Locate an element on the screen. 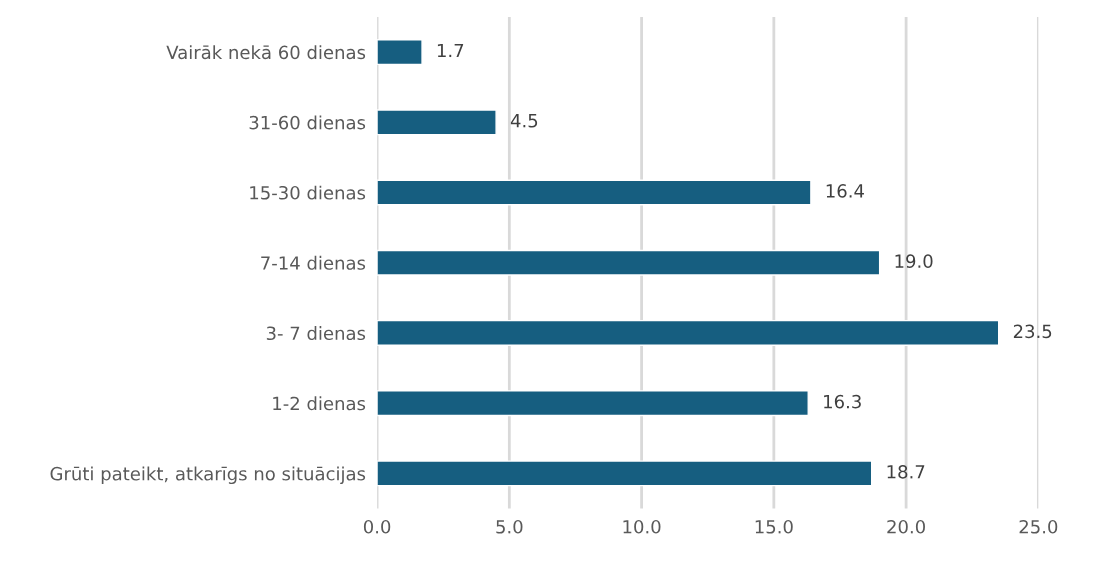  data-label: 16.4 is located at coordinates (845, 191).